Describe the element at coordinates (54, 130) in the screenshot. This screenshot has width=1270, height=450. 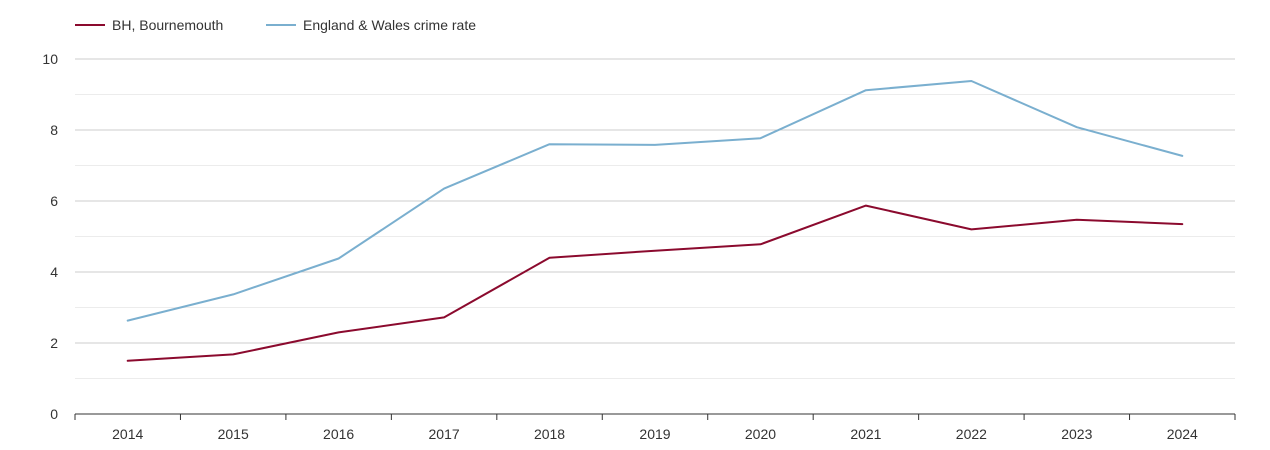
I see `y-tick-label: 8` at that location.